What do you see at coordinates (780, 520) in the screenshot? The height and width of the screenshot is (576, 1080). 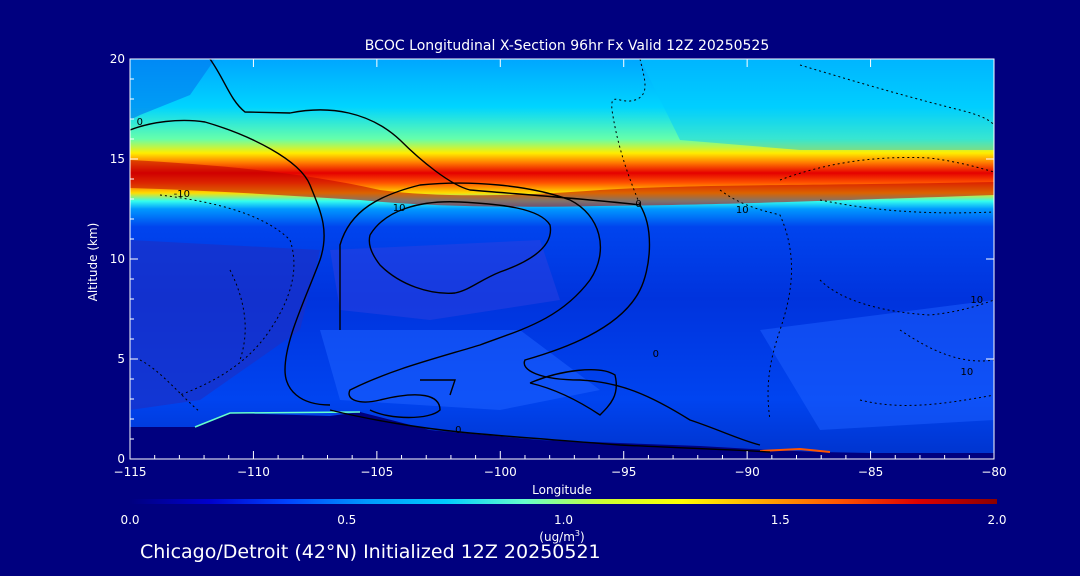 I see `colorbar-tick-label: 1.5` at bounding box center [780, 520].